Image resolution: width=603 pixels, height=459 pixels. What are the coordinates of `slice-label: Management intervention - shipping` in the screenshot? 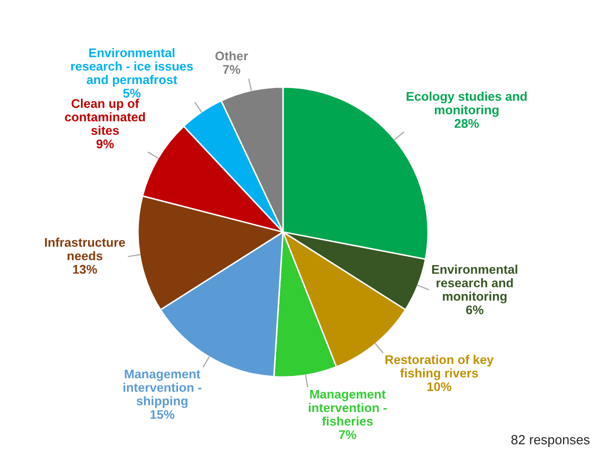 It's located at (163, 389).